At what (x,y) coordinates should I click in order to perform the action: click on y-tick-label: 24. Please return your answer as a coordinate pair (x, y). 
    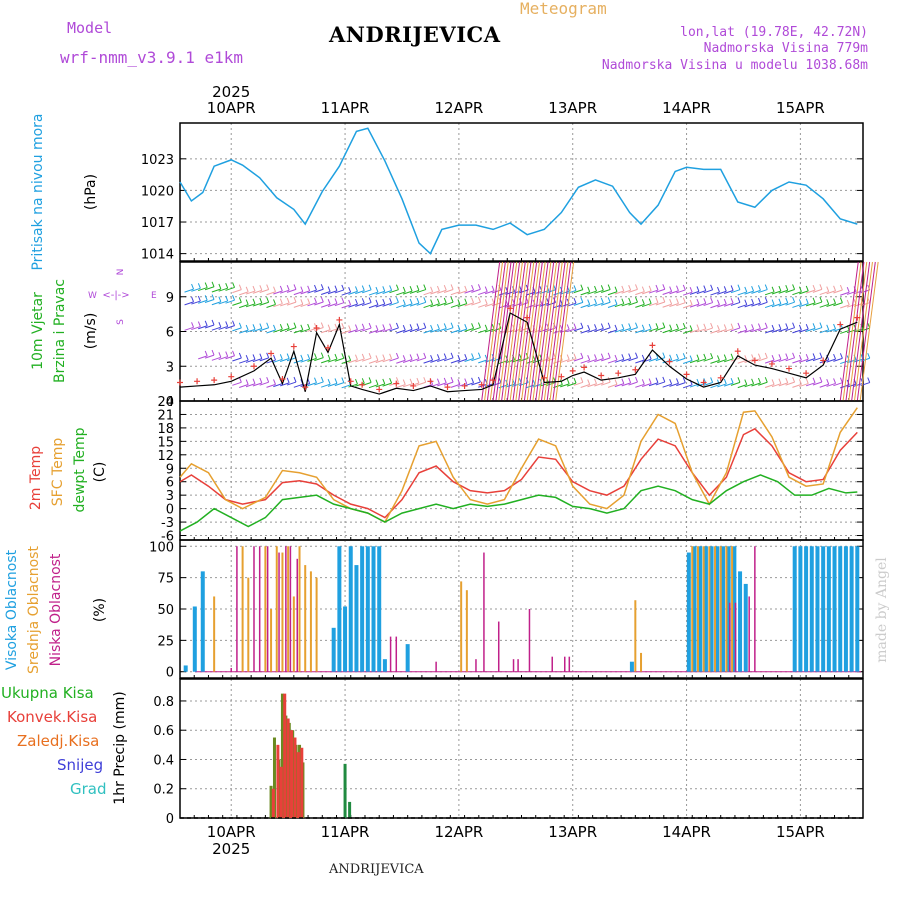
    Looking at the image, I should click on (165, 402).